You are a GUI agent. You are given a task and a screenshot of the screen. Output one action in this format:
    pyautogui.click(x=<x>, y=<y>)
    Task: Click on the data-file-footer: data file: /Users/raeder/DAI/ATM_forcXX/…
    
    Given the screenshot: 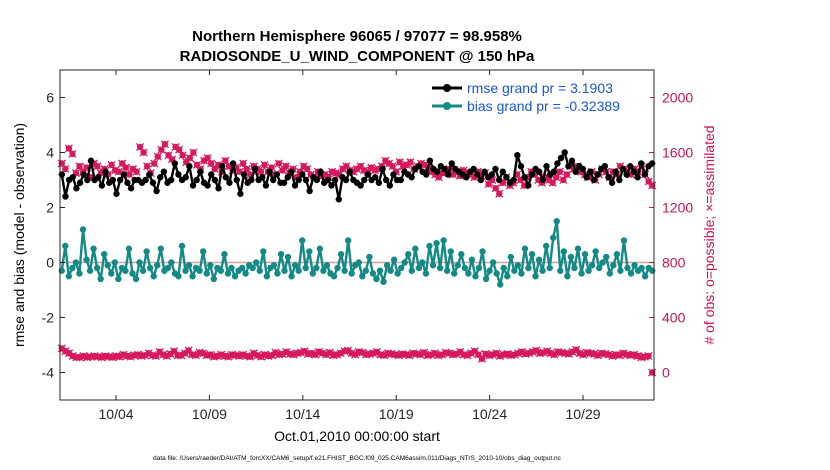 What is the action you would take?
    pyautogui.click(x=357, y=458)
    